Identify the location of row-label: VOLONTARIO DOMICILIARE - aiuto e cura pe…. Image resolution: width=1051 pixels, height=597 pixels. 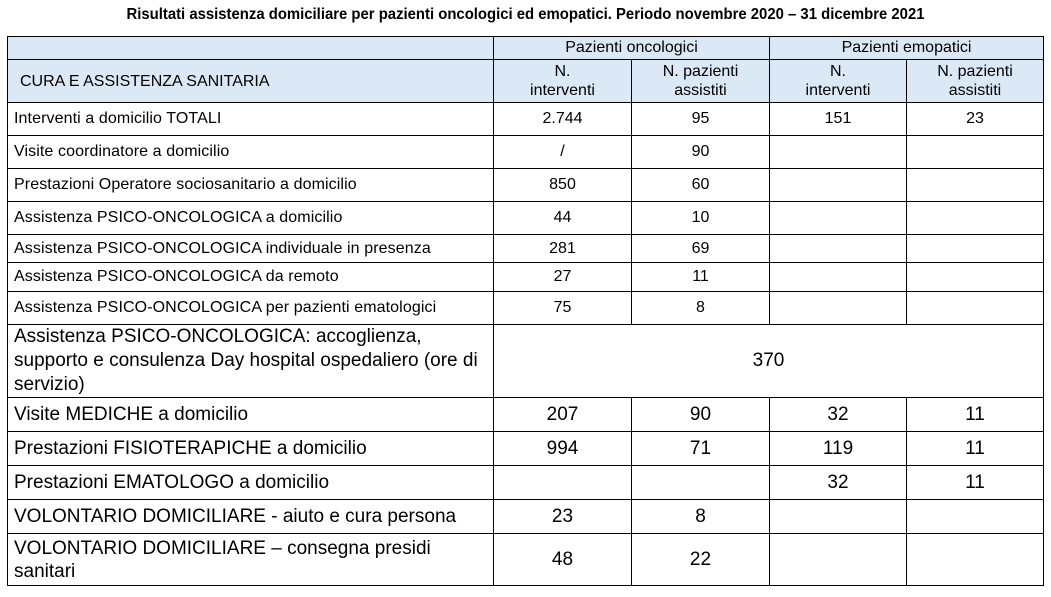
(250, 516).